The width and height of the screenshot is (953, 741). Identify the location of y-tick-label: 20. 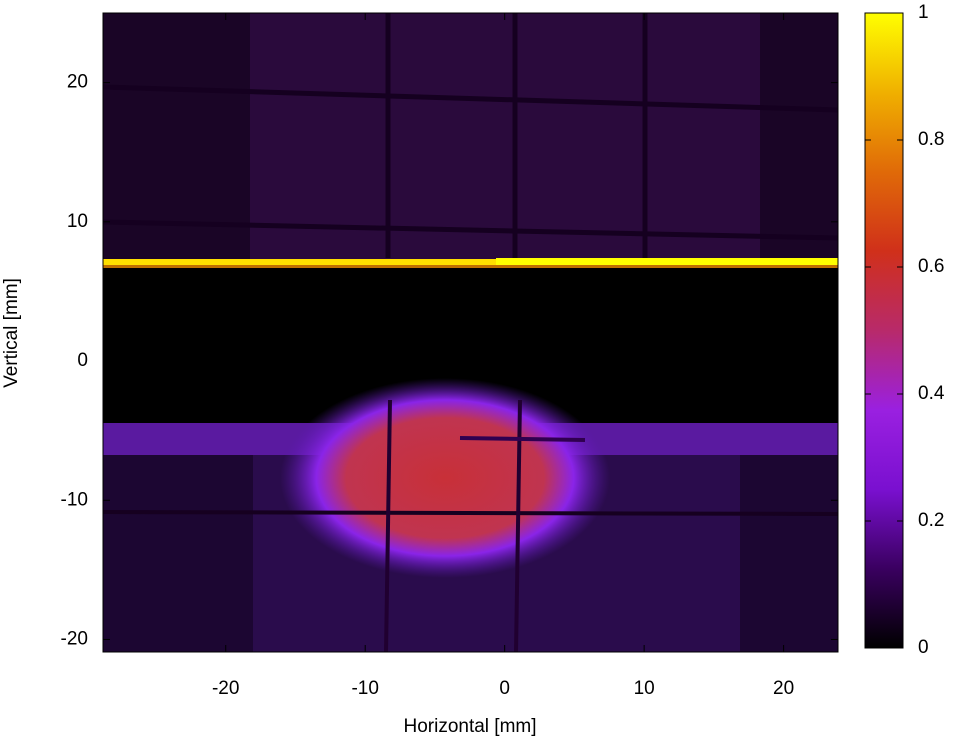
(77, 82).